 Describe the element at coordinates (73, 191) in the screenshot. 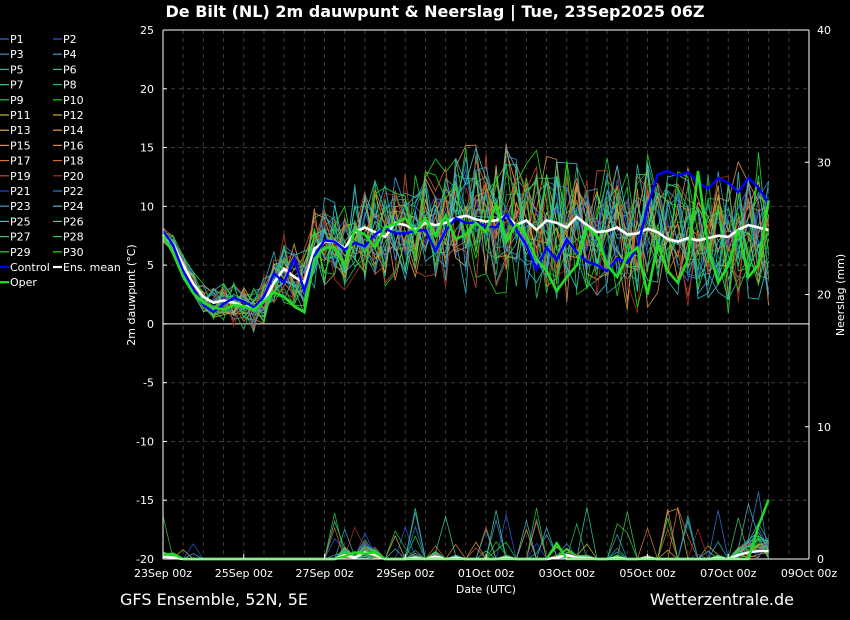

I see `legend-label: P22` at that location.